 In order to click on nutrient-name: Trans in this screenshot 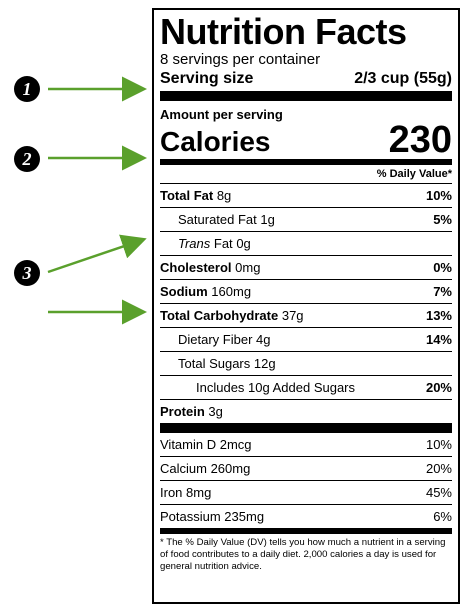, I will do `click(194, 243)`.